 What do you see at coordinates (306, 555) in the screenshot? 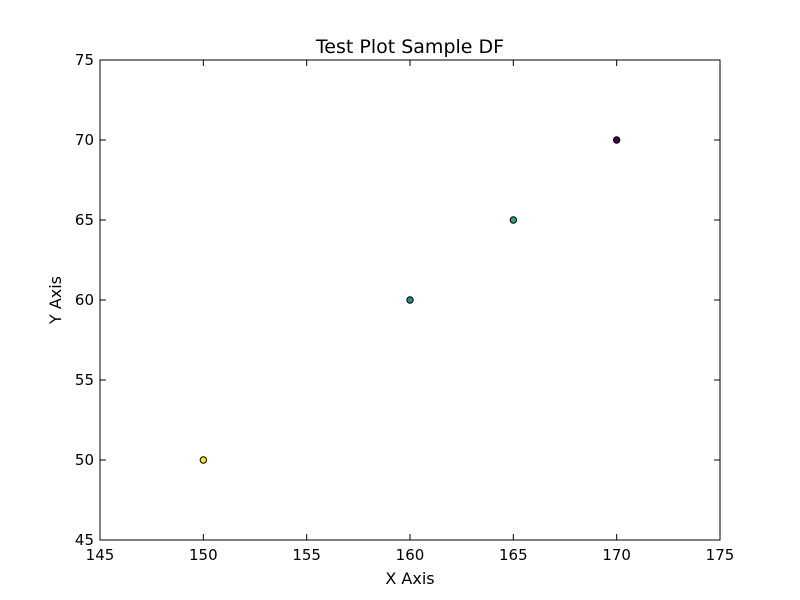
I see `x-tick-label: 155` at bounding box center [306, 555].